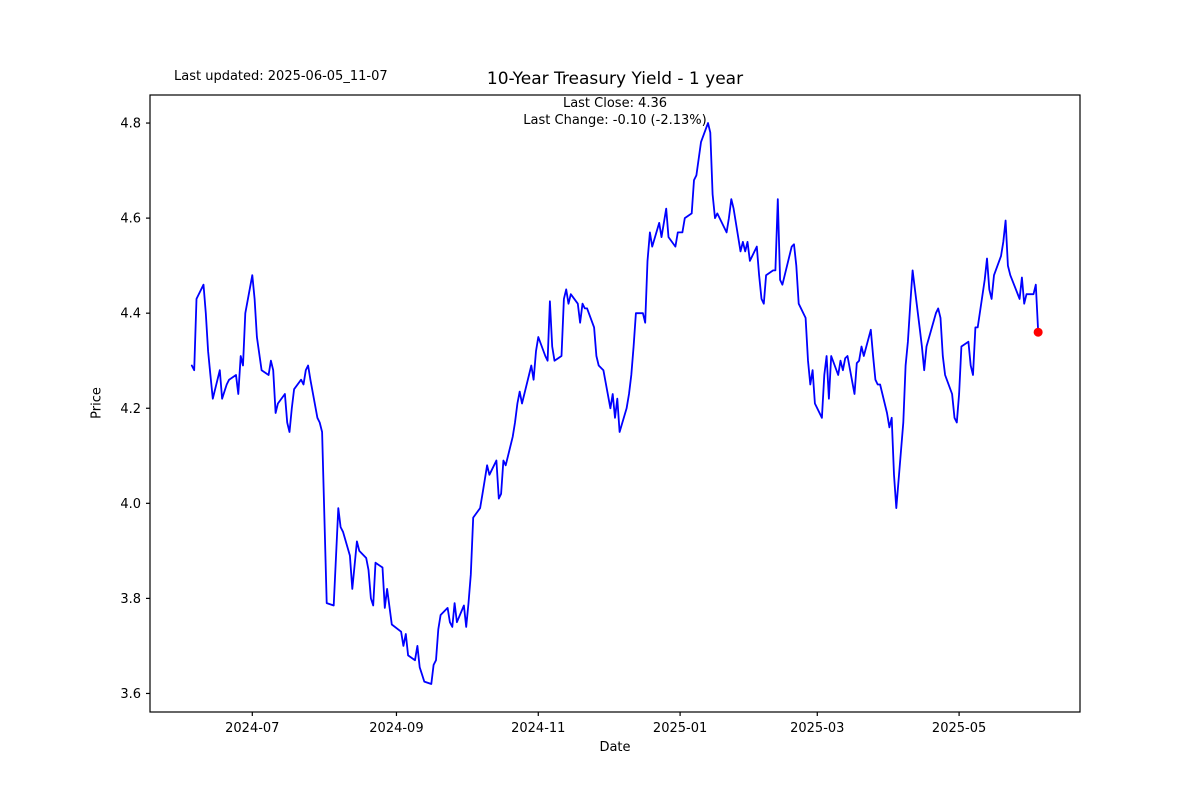  I want to click on x-tick-label: 2025-03, so click(817, 728).